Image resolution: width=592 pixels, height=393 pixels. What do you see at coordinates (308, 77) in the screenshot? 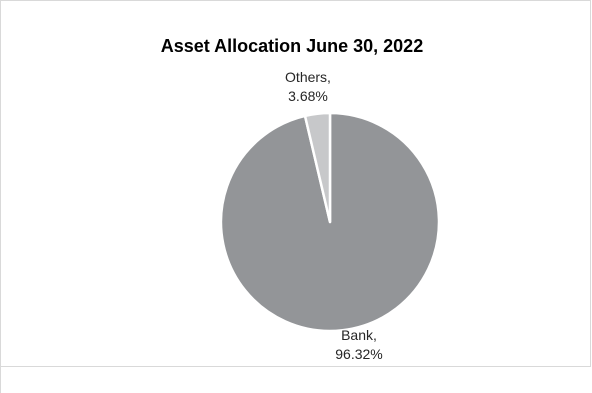
I see `data-label-others-name: Others,` at bounding box center [308, 77].